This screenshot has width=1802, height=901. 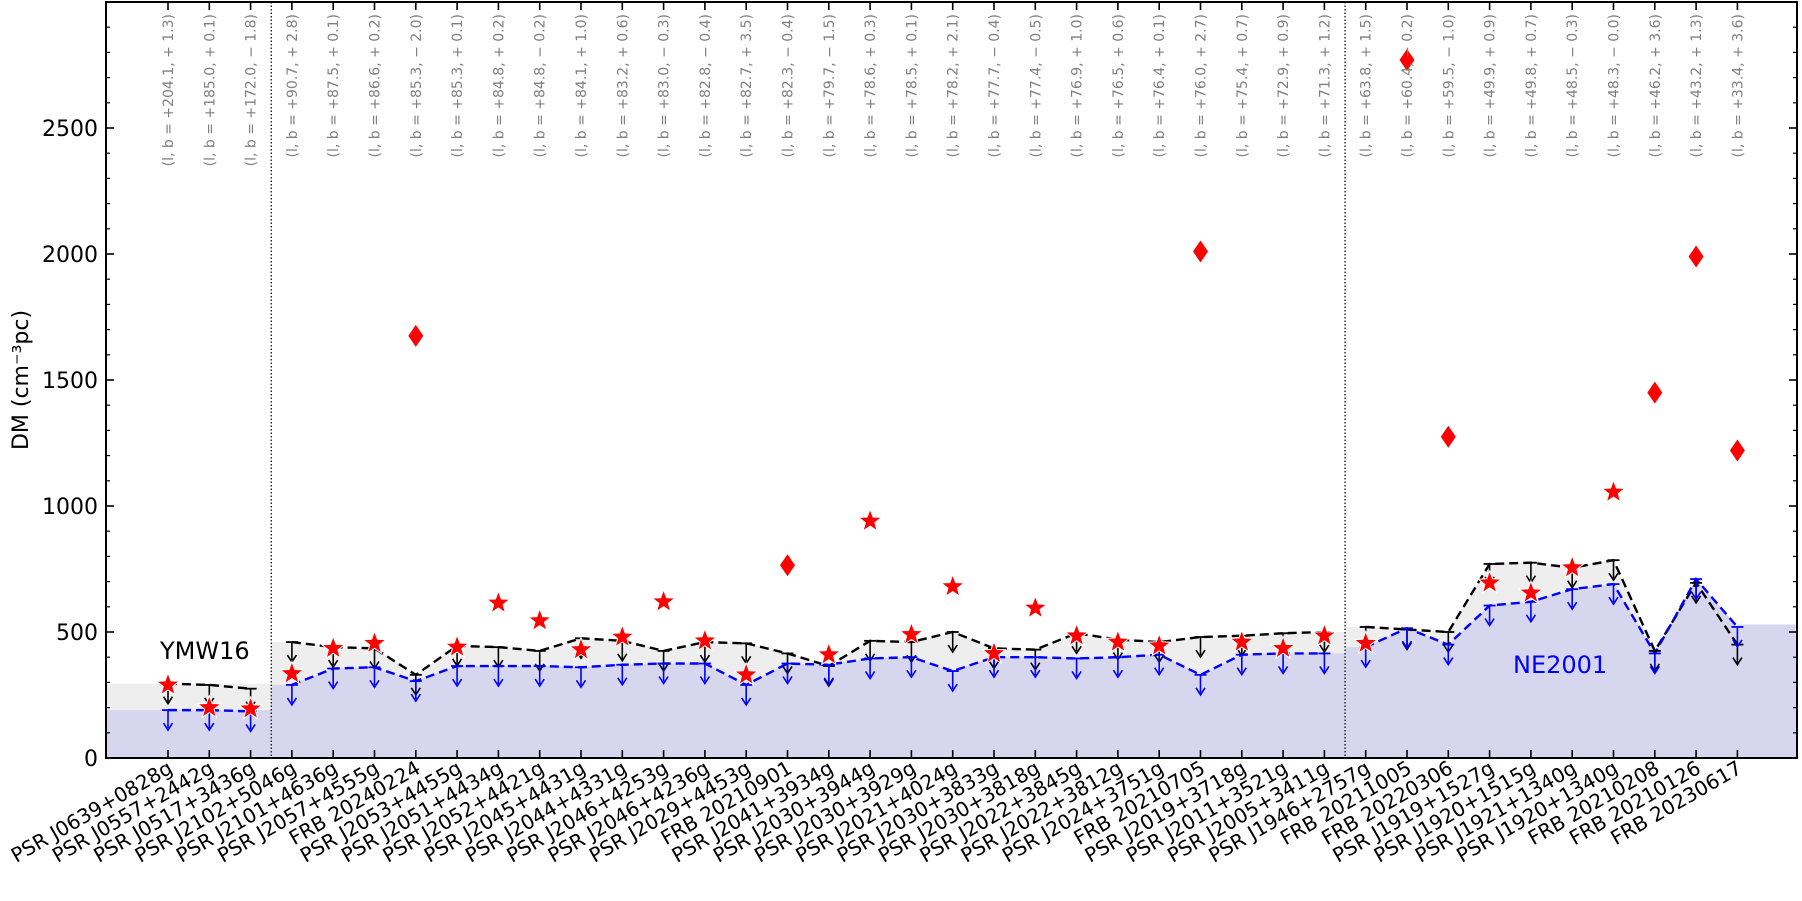 I want to click on galactic-coord-label: (l, b = +204.1, + 1.3), so click(x=169, y=90).